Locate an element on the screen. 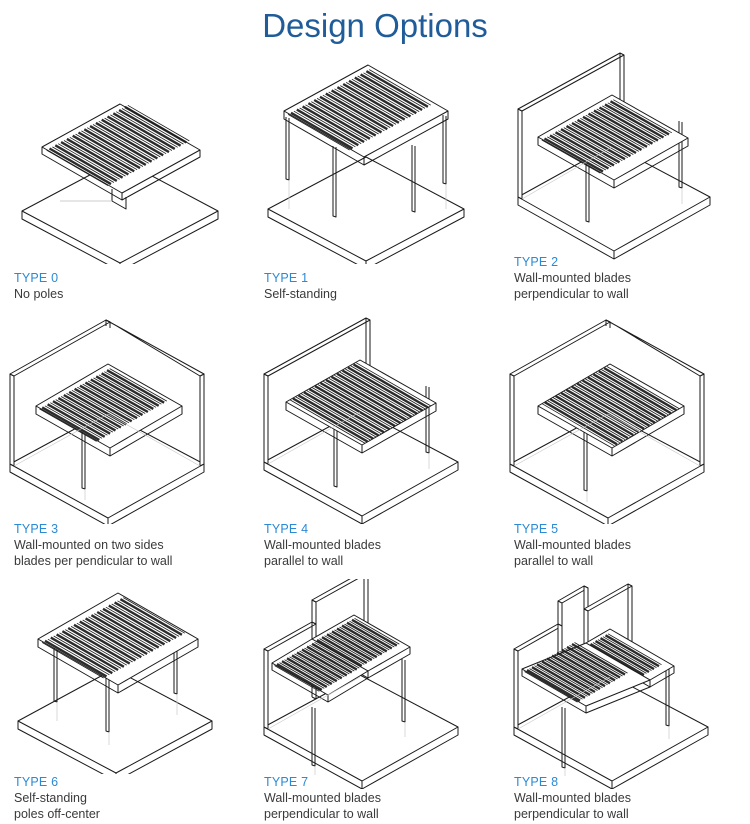 The image size is (750, 824). design-option-card-1: TYPE 1 Self-standing is located at coordinates (375, 181).